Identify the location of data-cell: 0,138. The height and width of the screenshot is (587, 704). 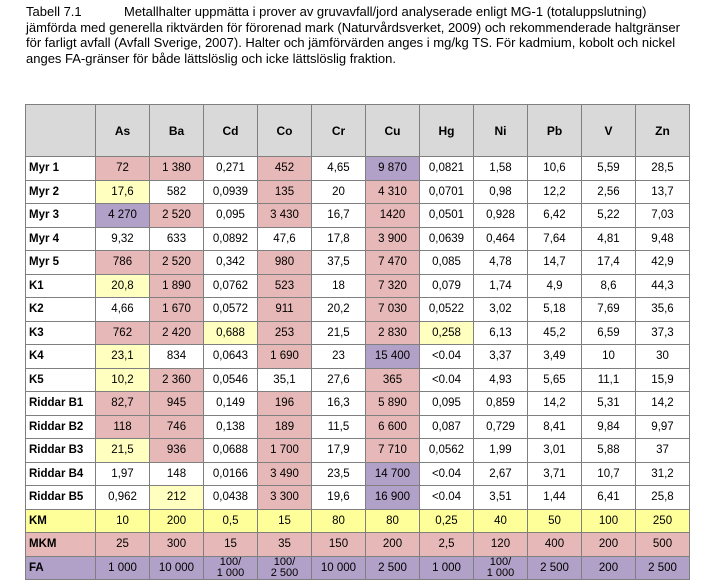
(230, 426).